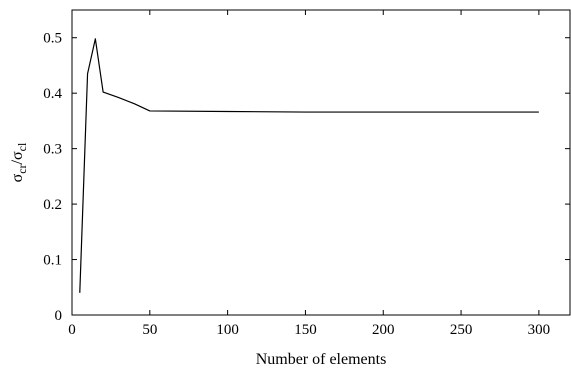 This screenshot has height=370, width=571. Describe the element at coordinates (227, 330) in the screenshot. I see `x-tick-label: 100` at that location.